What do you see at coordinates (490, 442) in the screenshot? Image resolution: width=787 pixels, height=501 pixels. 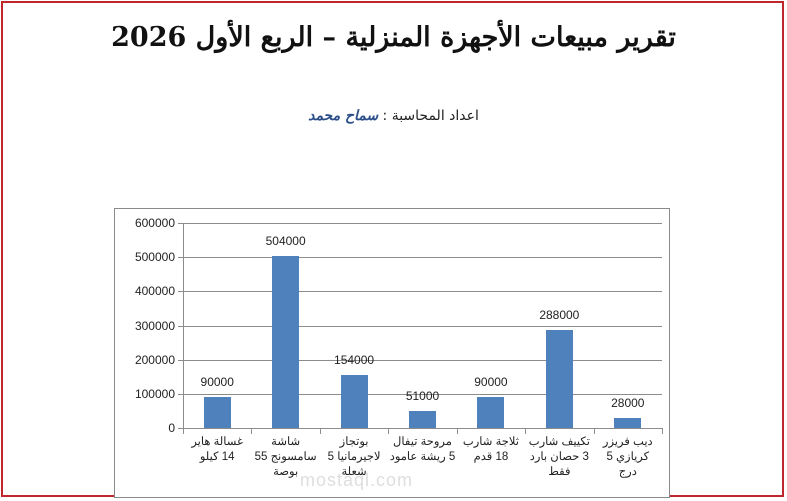 I see `x-category-label-line: ثلاجة شارب` at bounding box center [490, 442].